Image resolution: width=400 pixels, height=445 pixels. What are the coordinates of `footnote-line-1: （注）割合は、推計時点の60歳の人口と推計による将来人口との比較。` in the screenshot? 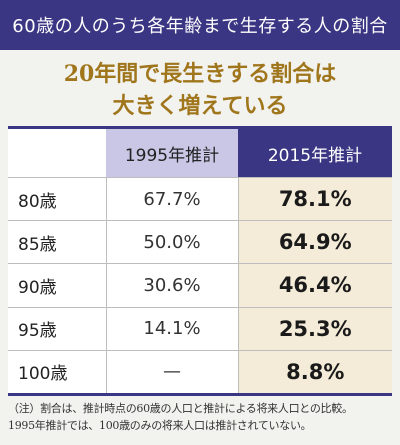 It's located at (180, 408).